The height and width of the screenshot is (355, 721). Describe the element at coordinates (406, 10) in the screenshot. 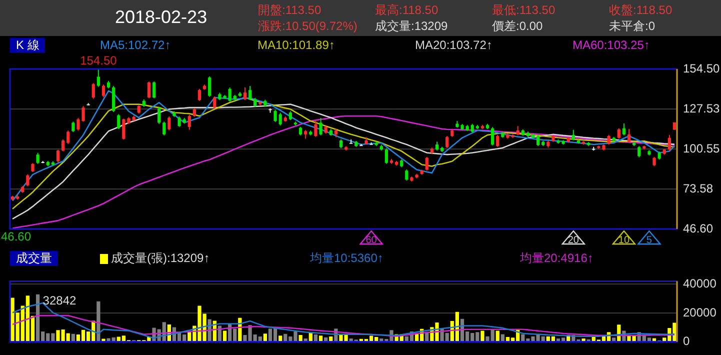

I see `text: 最高:118.50` at that location.